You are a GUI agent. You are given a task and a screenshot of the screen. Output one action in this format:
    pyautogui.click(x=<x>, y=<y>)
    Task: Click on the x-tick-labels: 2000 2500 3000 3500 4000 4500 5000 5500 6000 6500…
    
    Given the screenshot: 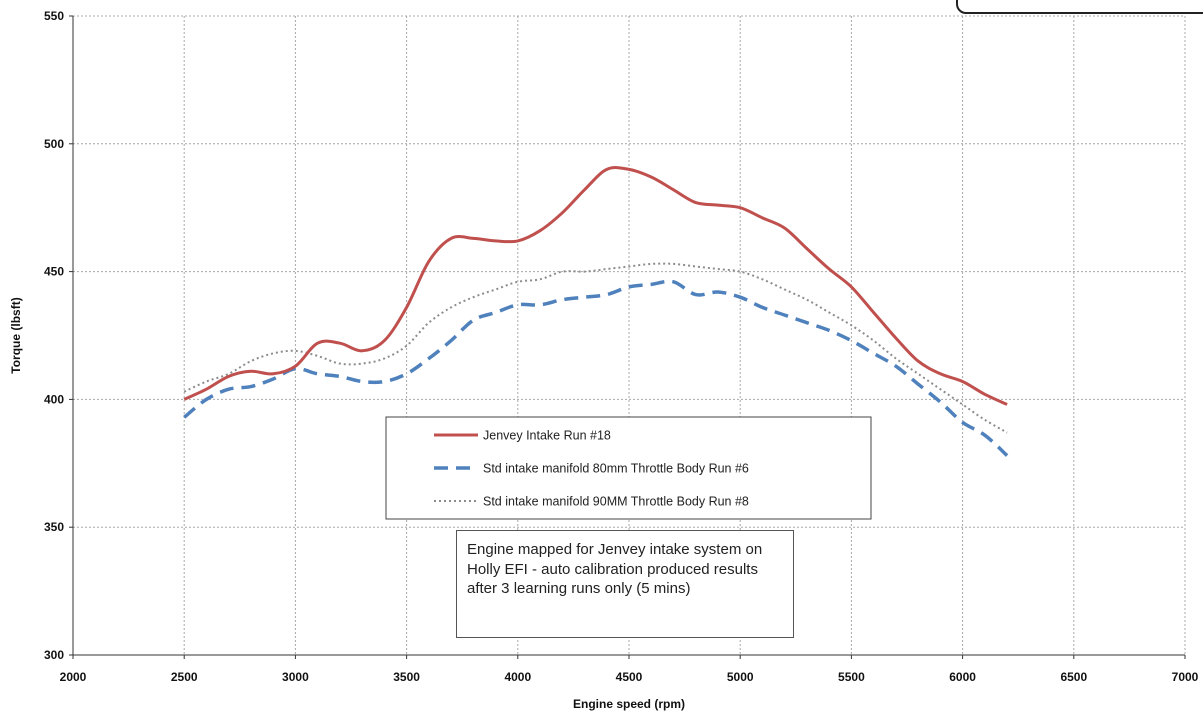 What is the action you would take?
    pyautogui.click(x=629, y=669)
    